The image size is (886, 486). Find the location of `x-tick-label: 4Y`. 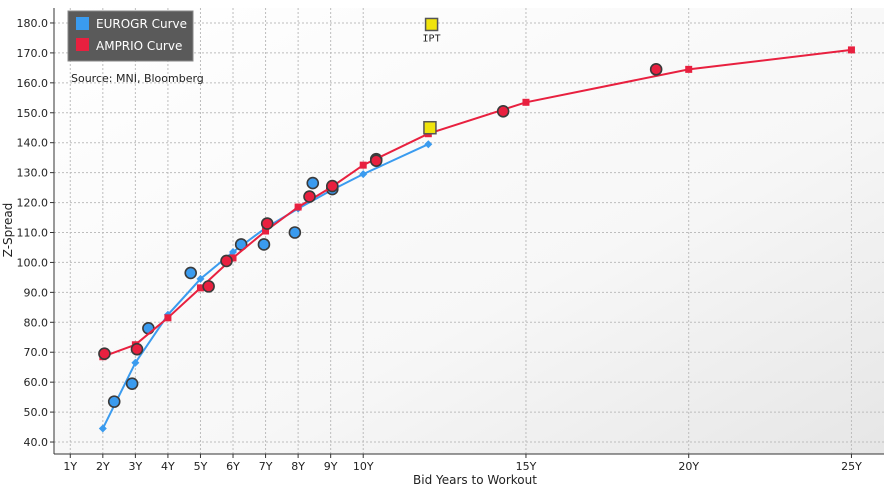

x-tick-label: 4Y is located at coordinates (168, 466).